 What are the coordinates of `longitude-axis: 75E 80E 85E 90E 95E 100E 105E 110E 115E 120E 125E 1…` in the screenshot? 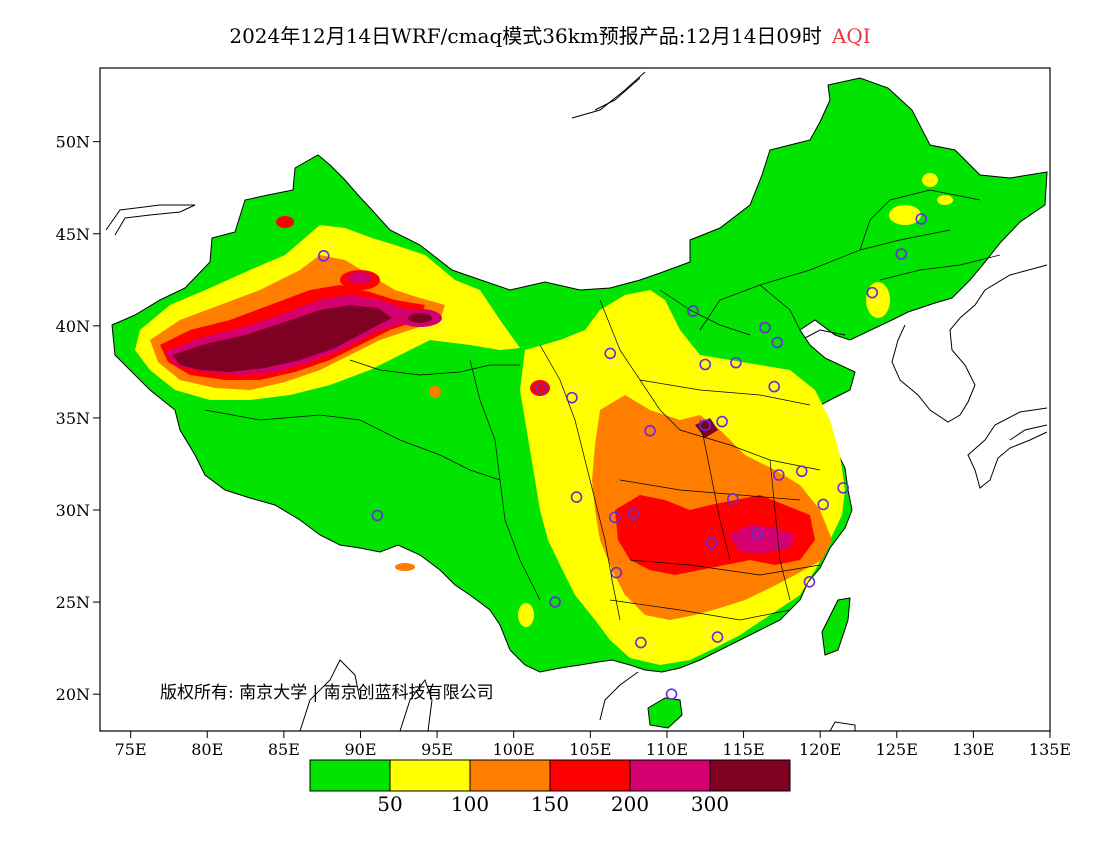 It's located at (593, 745).